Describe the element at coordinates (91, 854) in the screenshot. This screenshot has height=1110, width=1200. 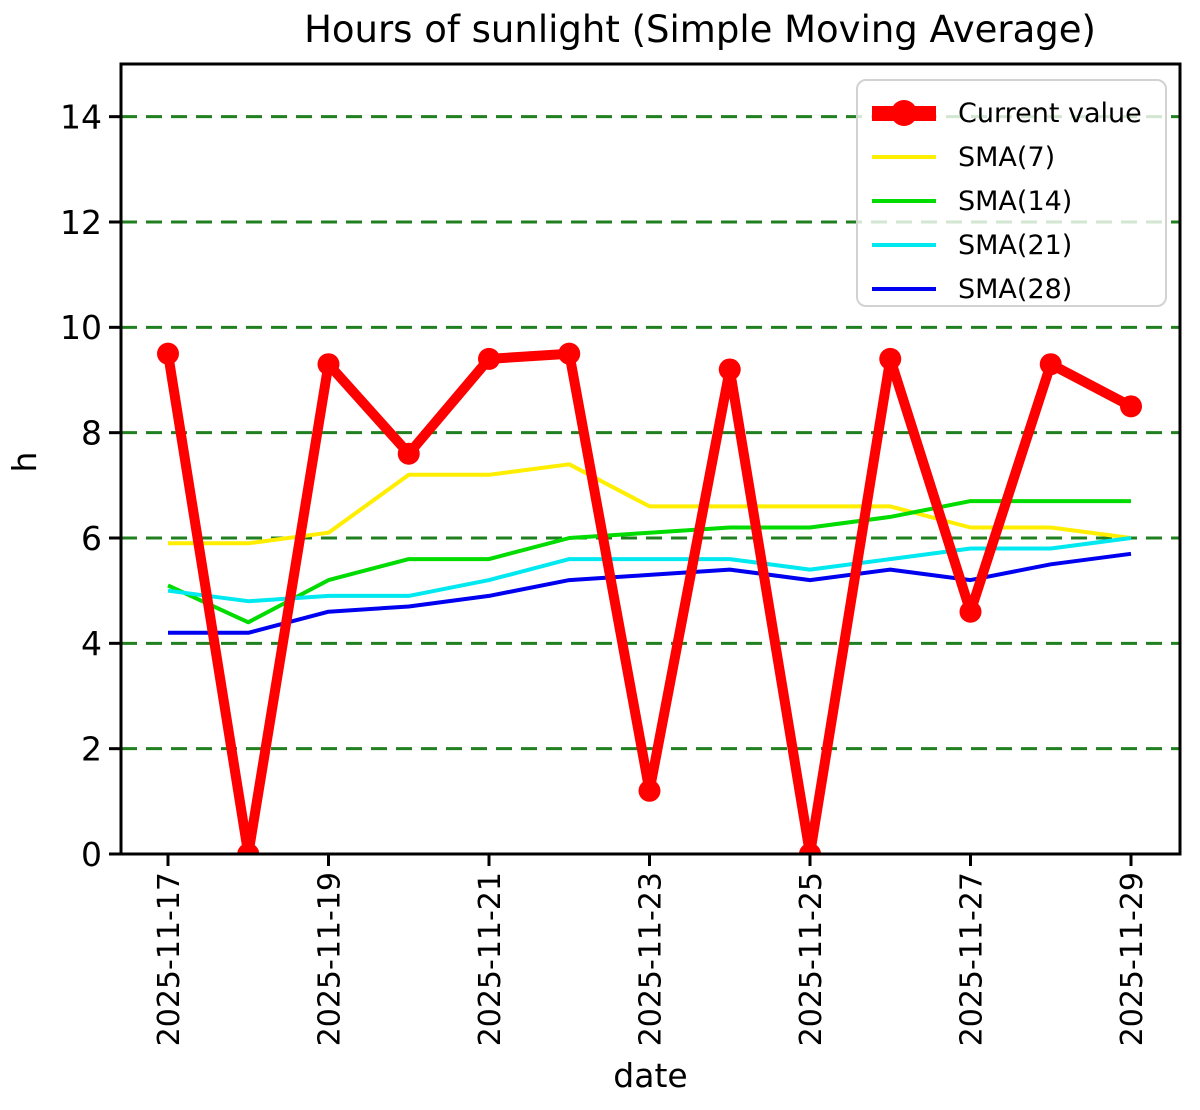
I see `y-tick-label: 0` at that location.